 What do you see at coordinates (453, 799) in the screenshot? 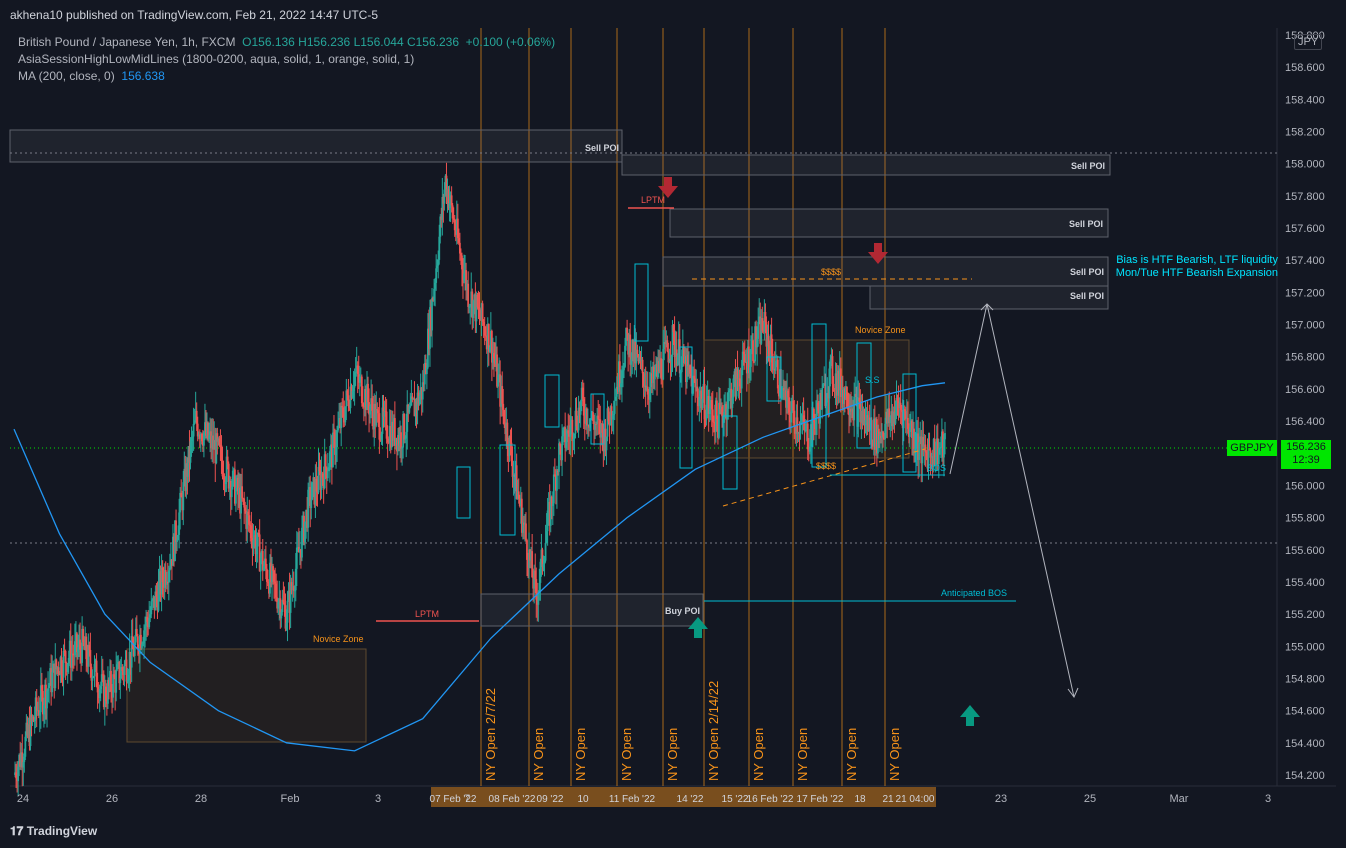
I see `time-highlight-label: 07 Feb '22` at bounding box center [453, 799].